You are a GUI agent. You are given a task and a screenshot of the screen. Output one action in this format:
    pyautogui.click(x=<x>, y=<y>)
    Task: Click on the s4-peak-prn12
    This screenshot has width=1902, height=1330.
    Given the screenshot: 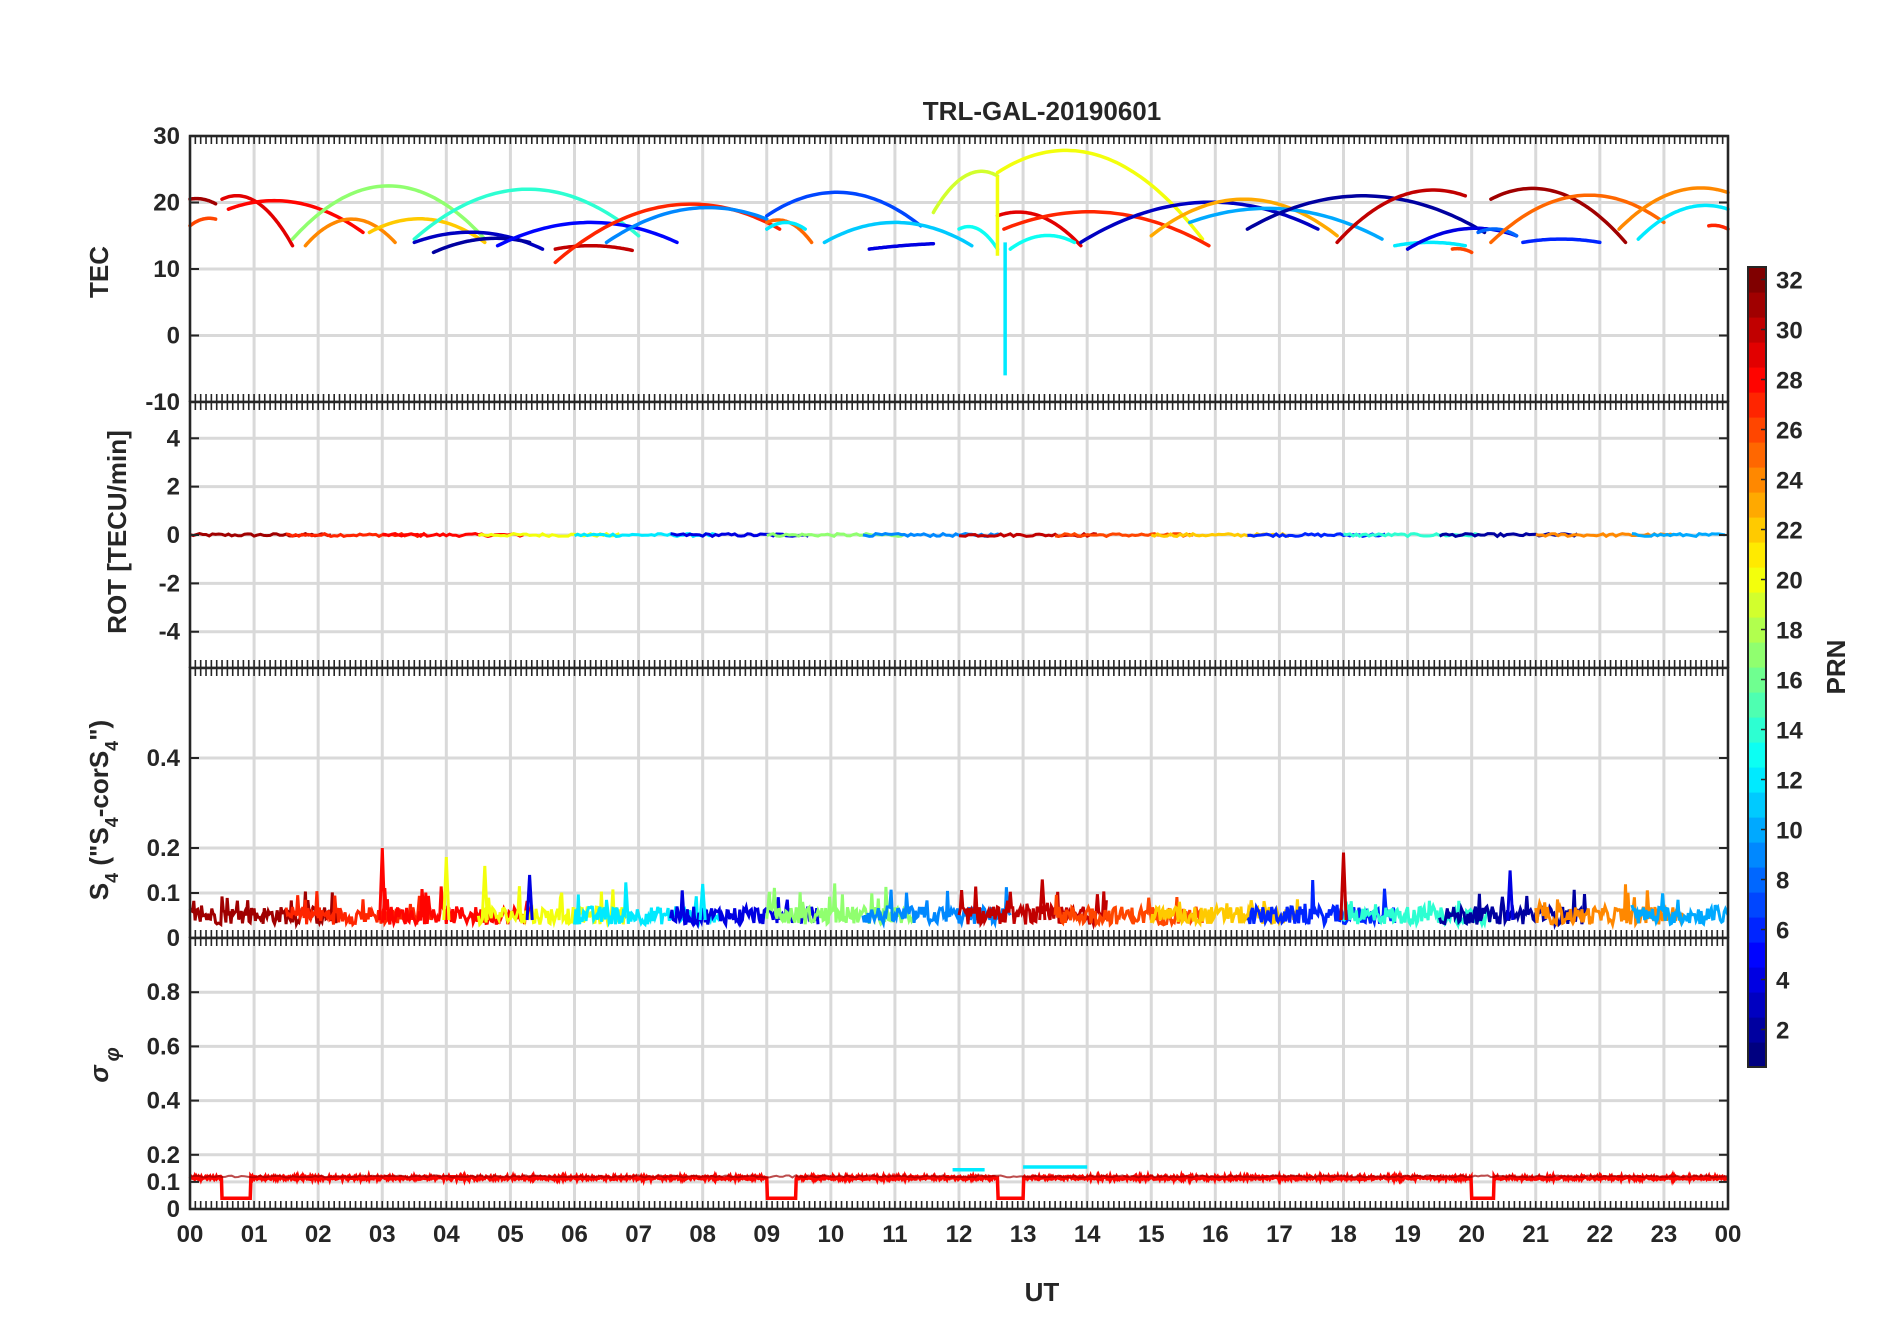 What is the action you would take?
    pyautogui.click(x=702, y=902)
    